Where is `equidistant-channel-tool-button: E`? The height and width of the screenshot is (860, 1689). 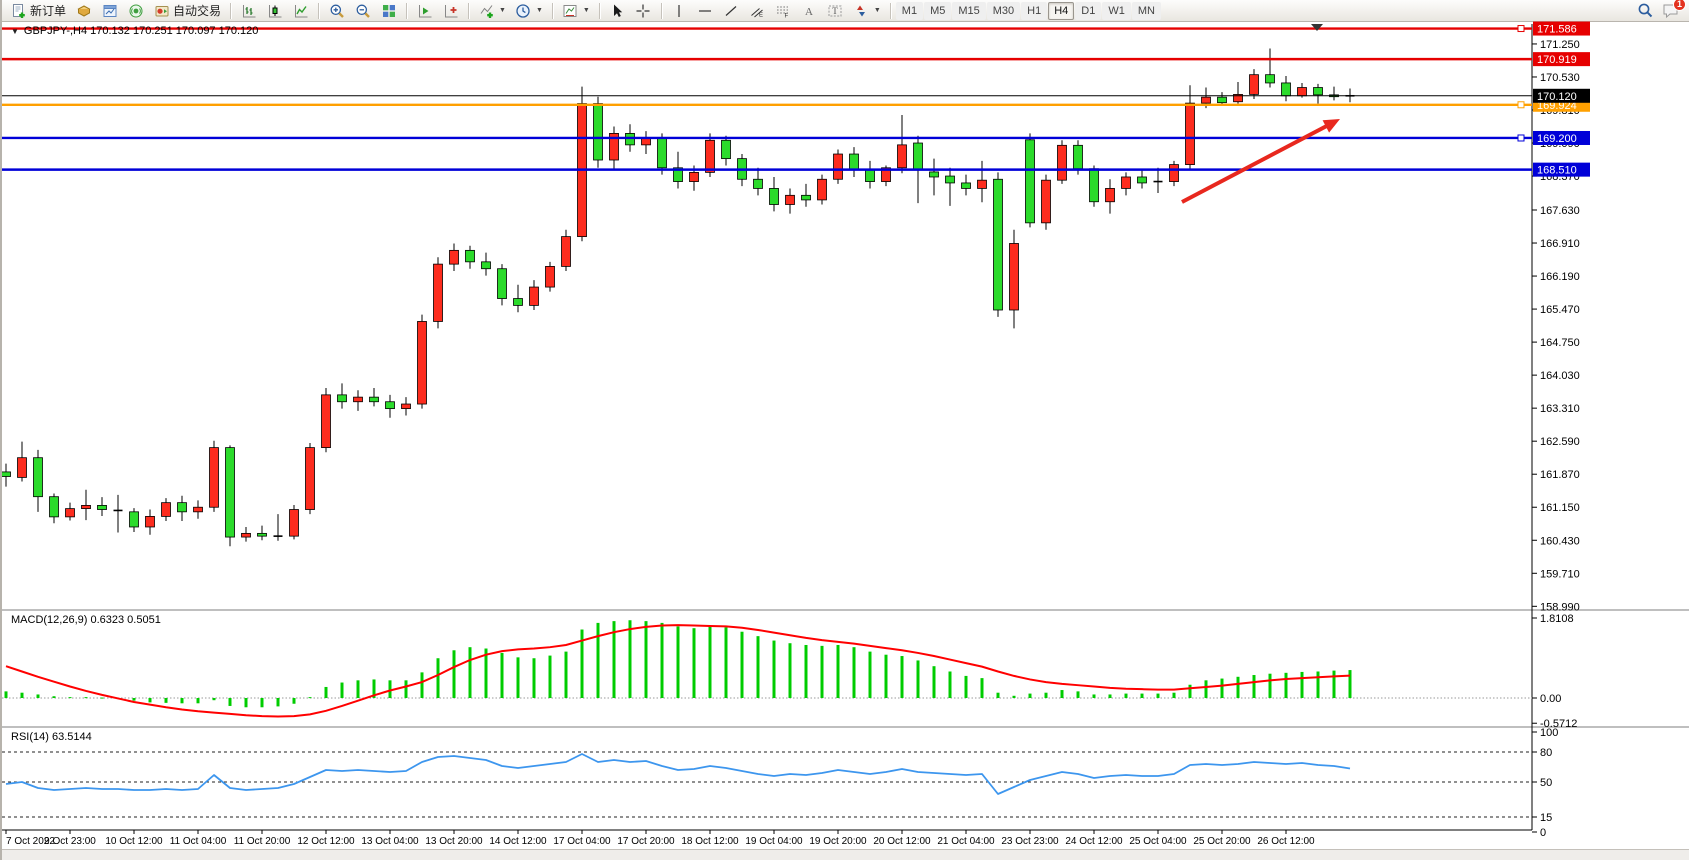
equidistant-channel-tool-button: E is located at coordinates (757, 10).